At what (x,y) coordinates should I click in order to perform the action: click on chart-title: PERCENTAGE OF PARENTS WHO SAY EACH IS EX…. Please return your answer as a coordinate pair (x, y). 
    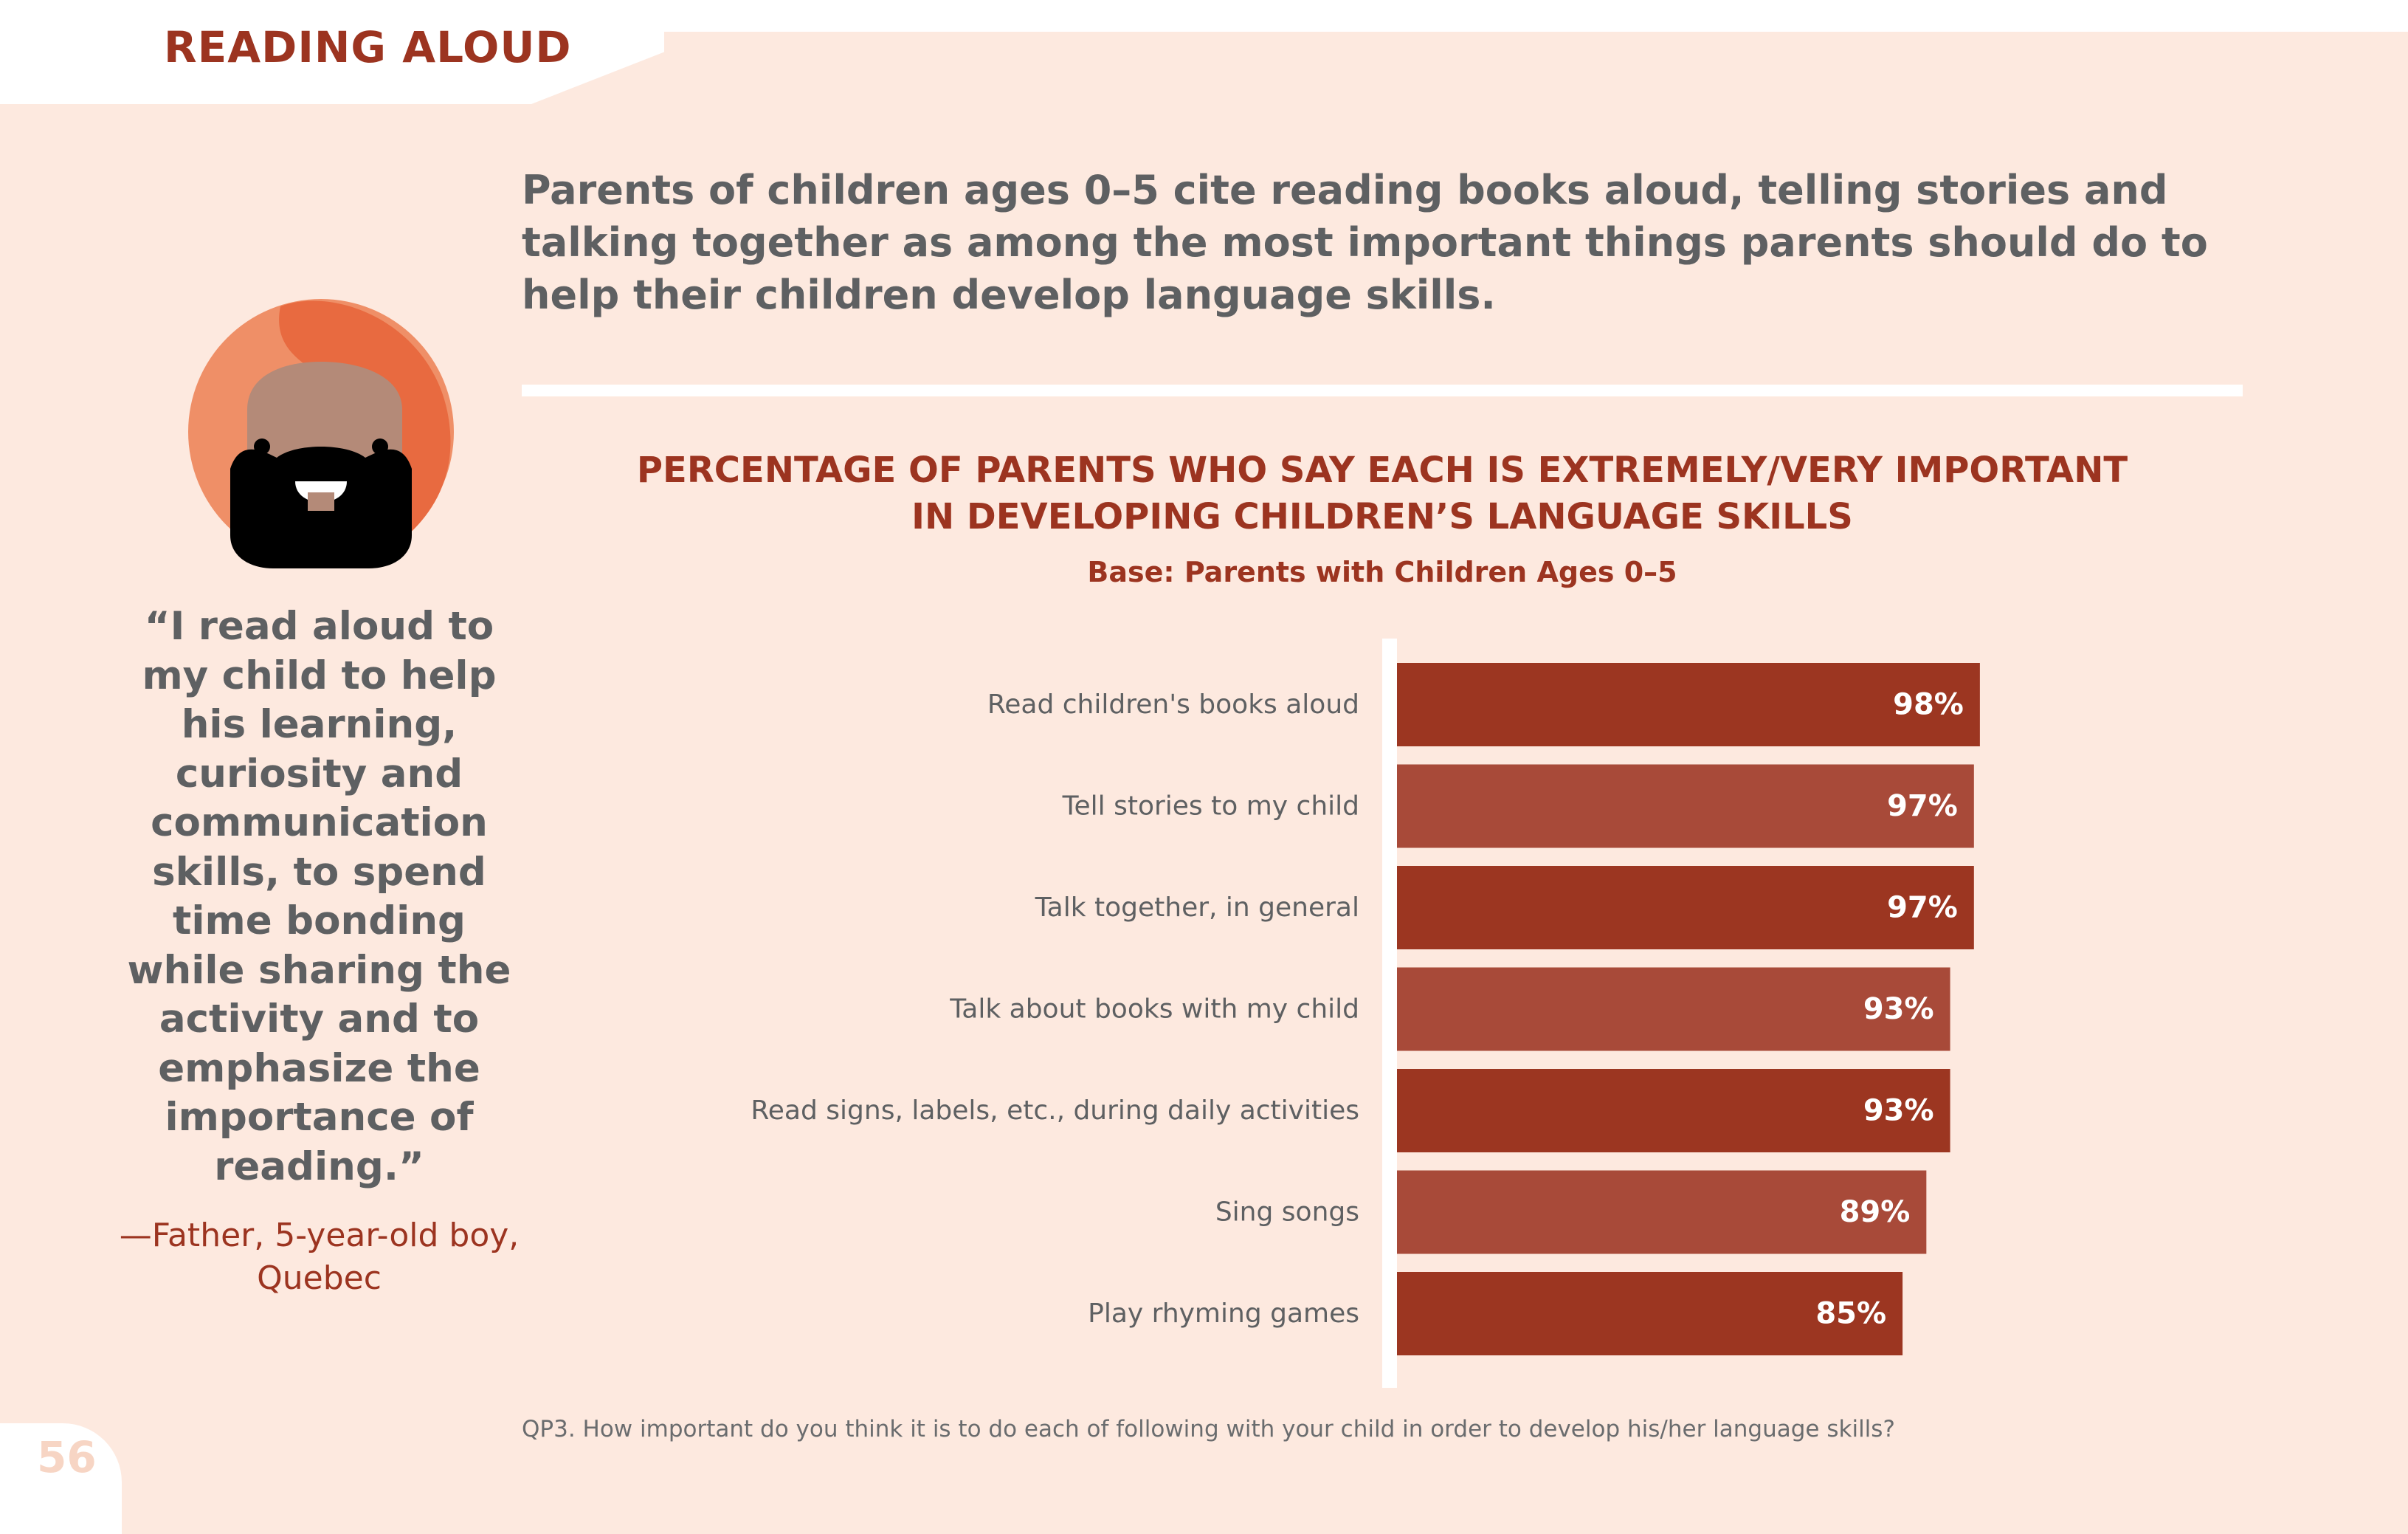
    Looking at the image, I should click on (1382, 493).